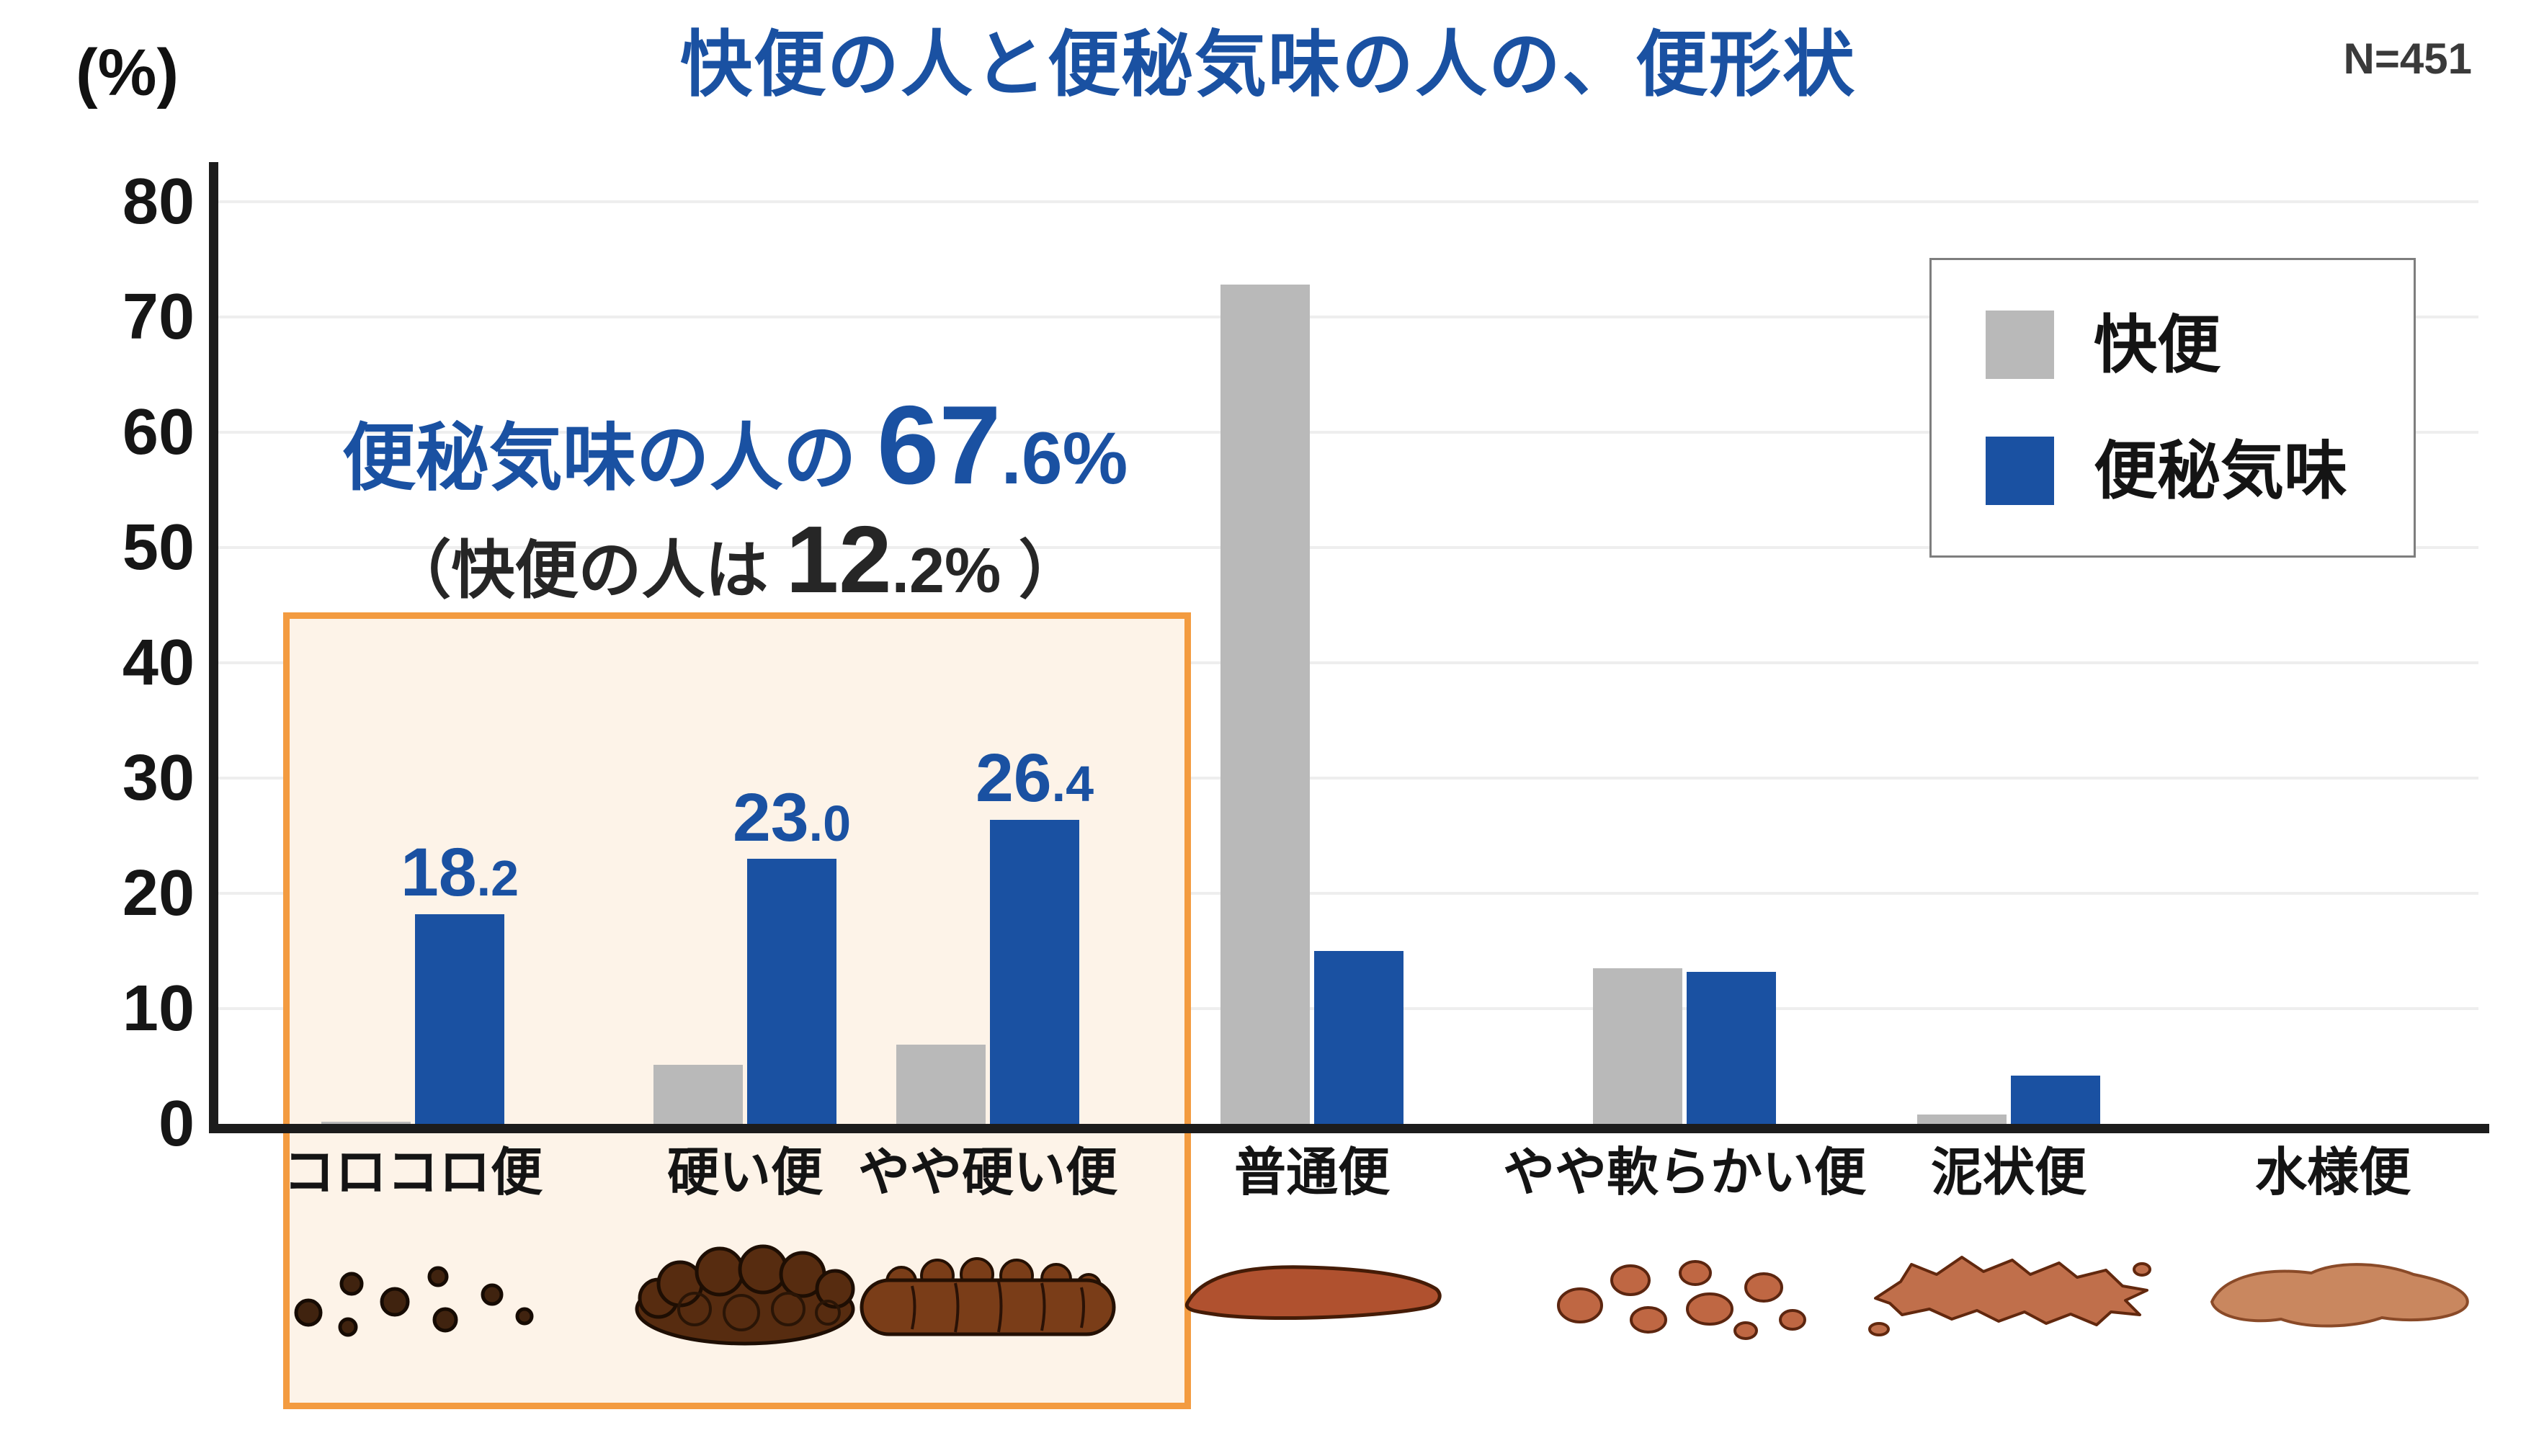 This screenshot has height=1456, width=2526. What do you see at coordinates (159, 663) in the screenshot?
I see `y-axis-tick-label: 40` at bounding box center [159, 663].